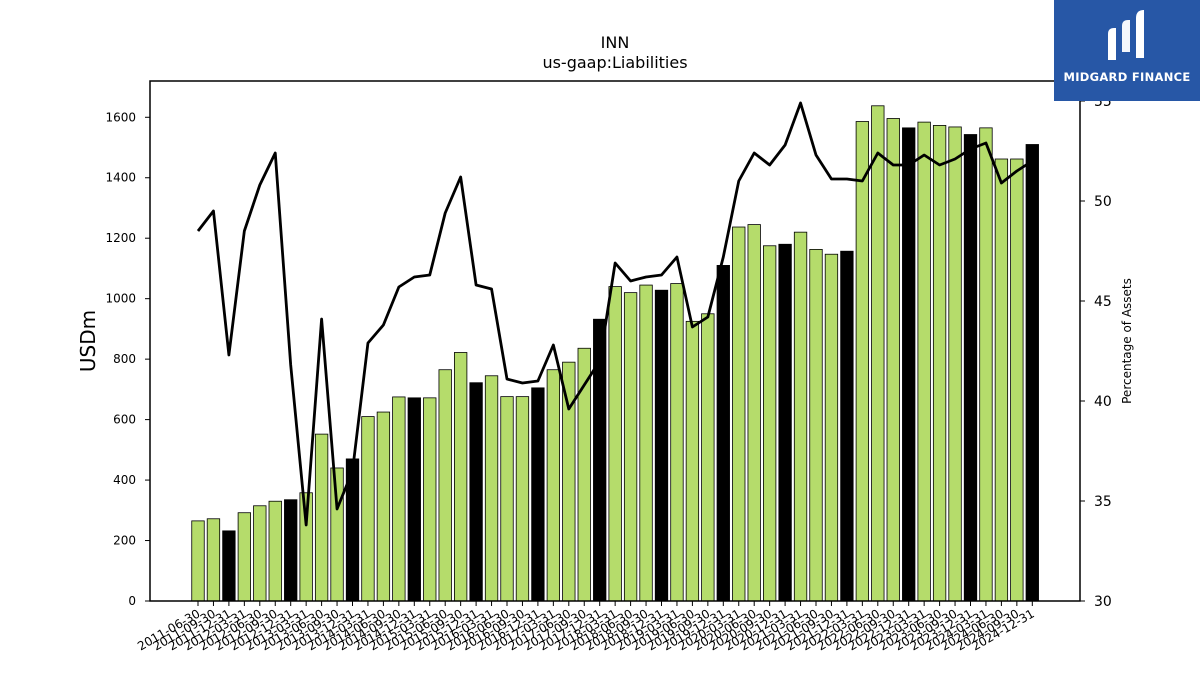 This screenshot has height=675, width=1200. Describe the element at coordinates (120, 299) in the screenshot. I see `y-tick-label: 1000` at that location.